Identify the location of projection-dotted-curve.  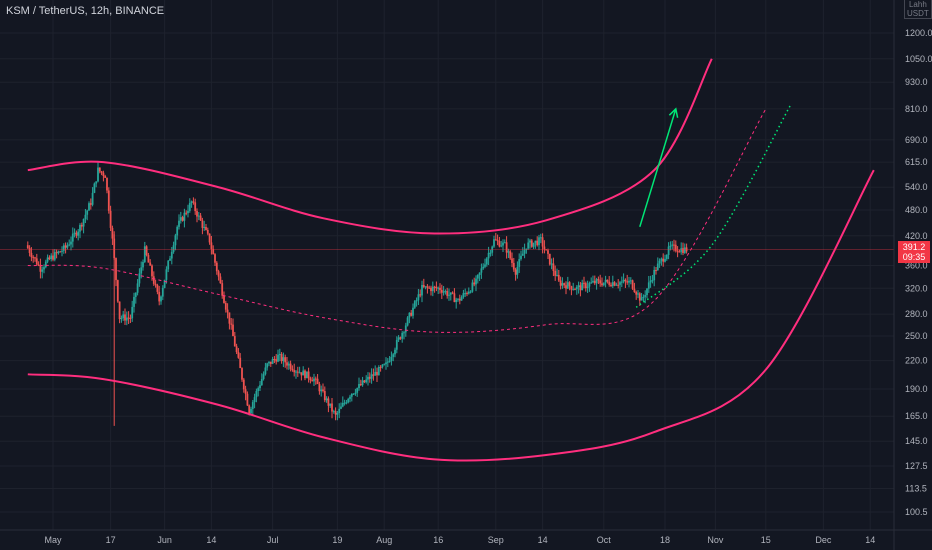
(713, 205).